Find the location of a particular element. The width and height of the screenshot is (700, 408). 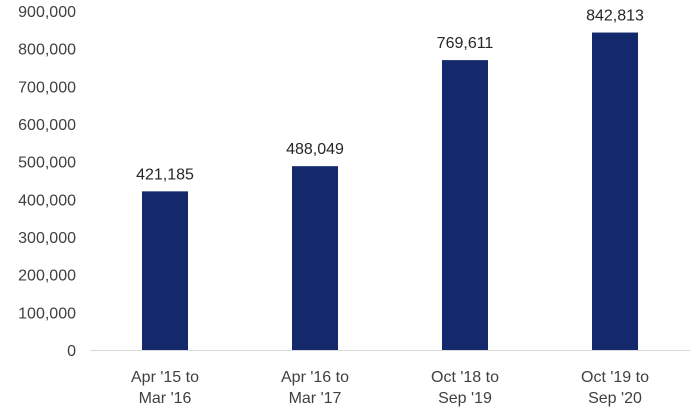

x-category-label: Sep '20 is located at coordinates (615, 398).